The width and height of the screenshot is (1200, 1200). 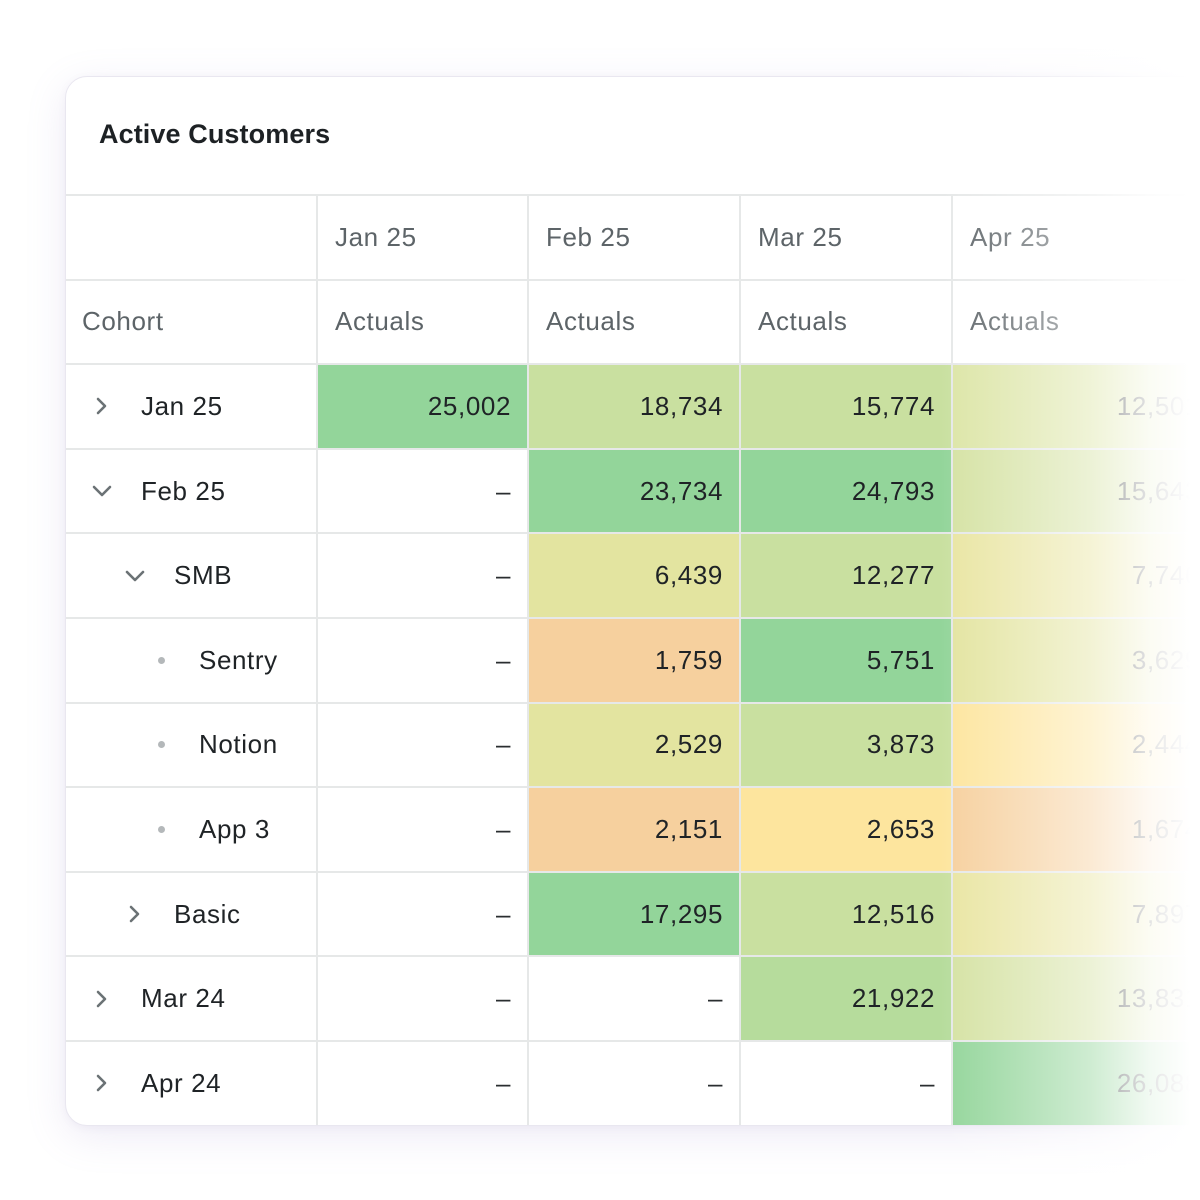 I want to click on month-header: Jan 25, so click(x=423, y=238).